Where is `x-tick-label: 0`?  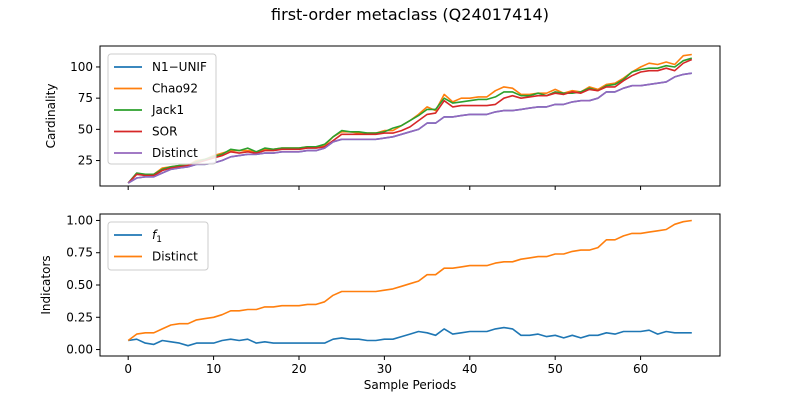
x-tick-label: 0 is located at coordinates (128, 369).